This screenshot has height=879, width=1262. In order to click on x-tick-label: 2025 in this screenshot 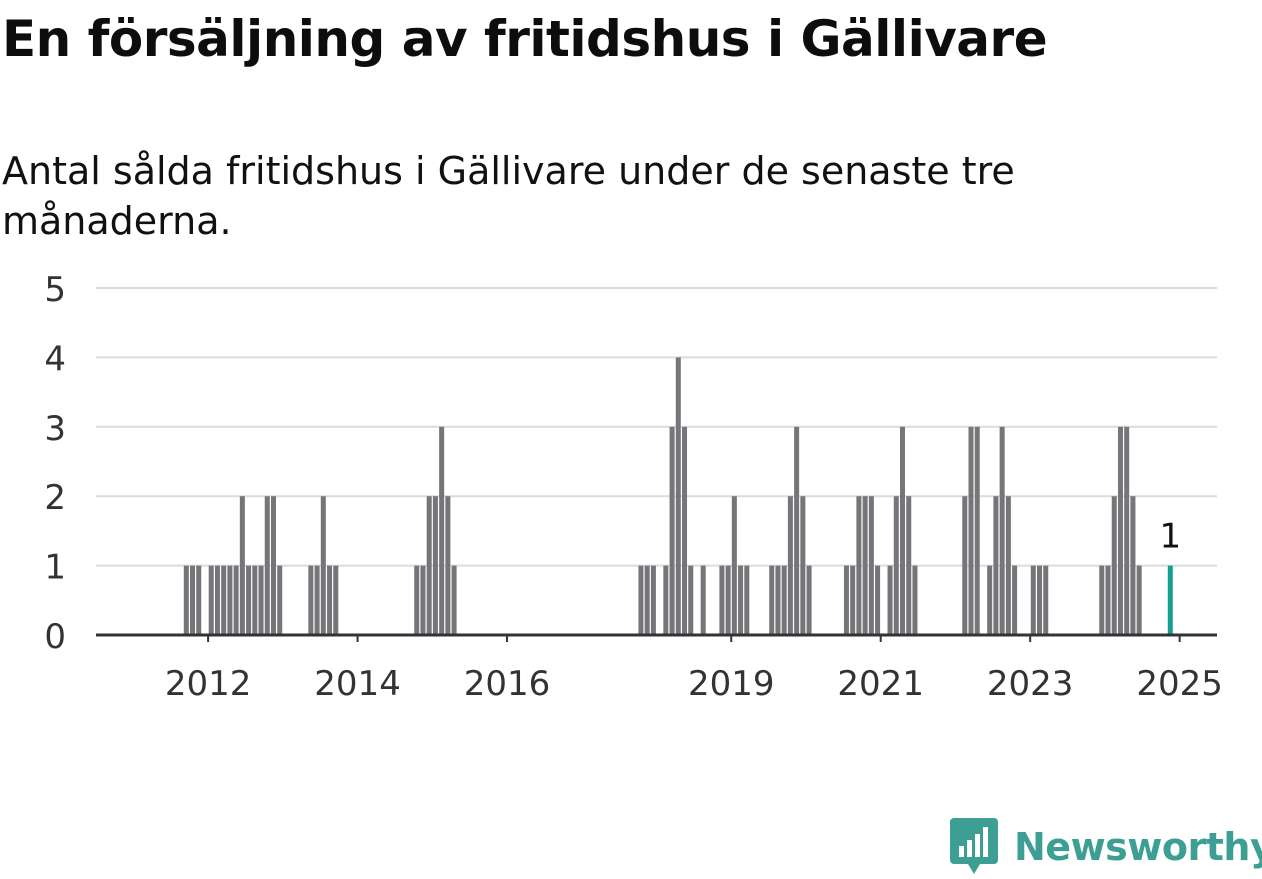, I will do `click(1179, 682)`.